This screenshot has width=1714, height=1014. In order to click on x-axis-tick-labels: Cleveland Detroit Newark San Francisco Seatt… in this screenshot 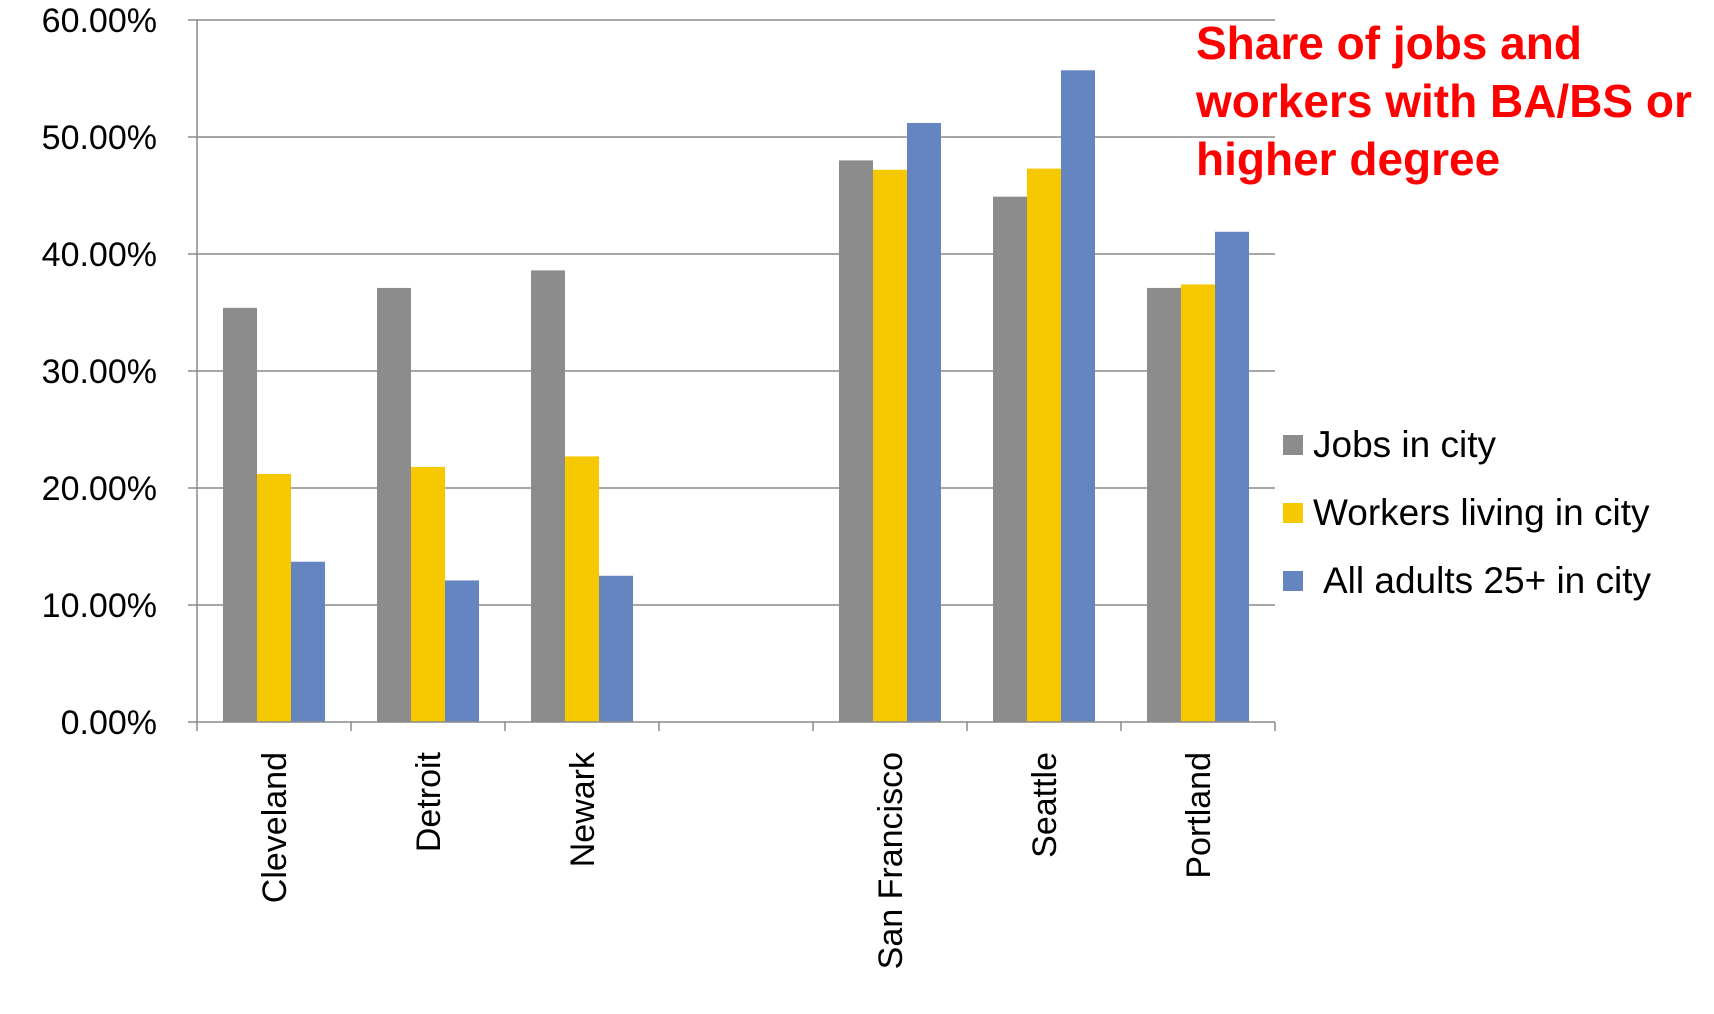, I will do `click(737, 860)`.